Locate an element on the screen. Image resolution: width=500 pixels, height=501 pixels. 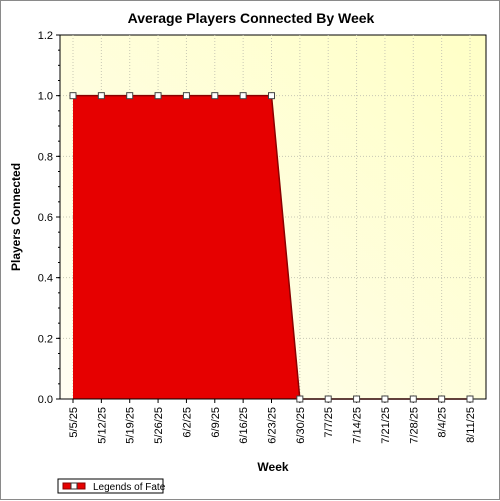
x-tick-label: 7/21/25 is located at coordinates (386, 425).